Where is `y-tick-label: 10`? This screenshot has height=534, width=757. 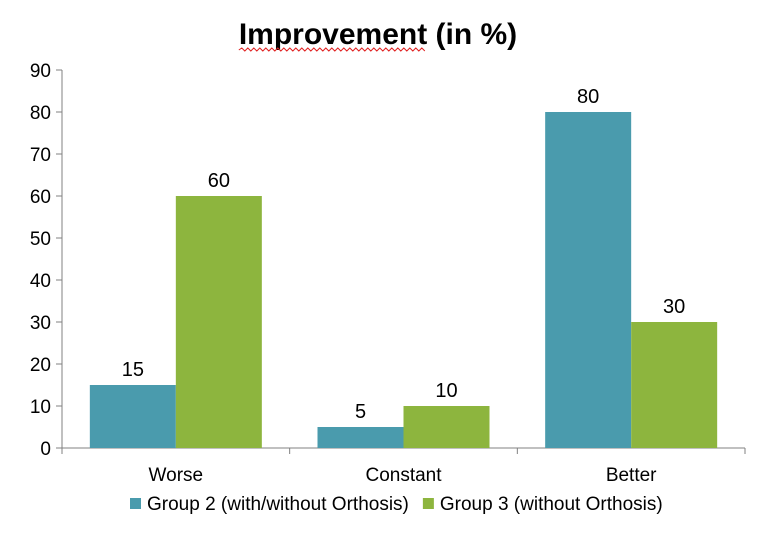
y-tick-label: 10 is located at coordinates (40, 407).